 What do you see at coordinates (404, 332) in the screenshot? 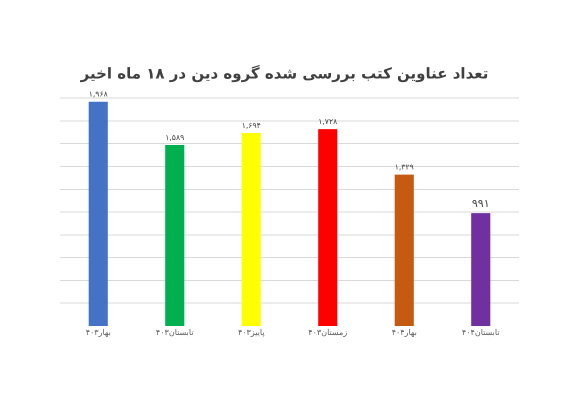
I see `x-tick-label: بهار۴۰۴` at bounding box center [404, 332].